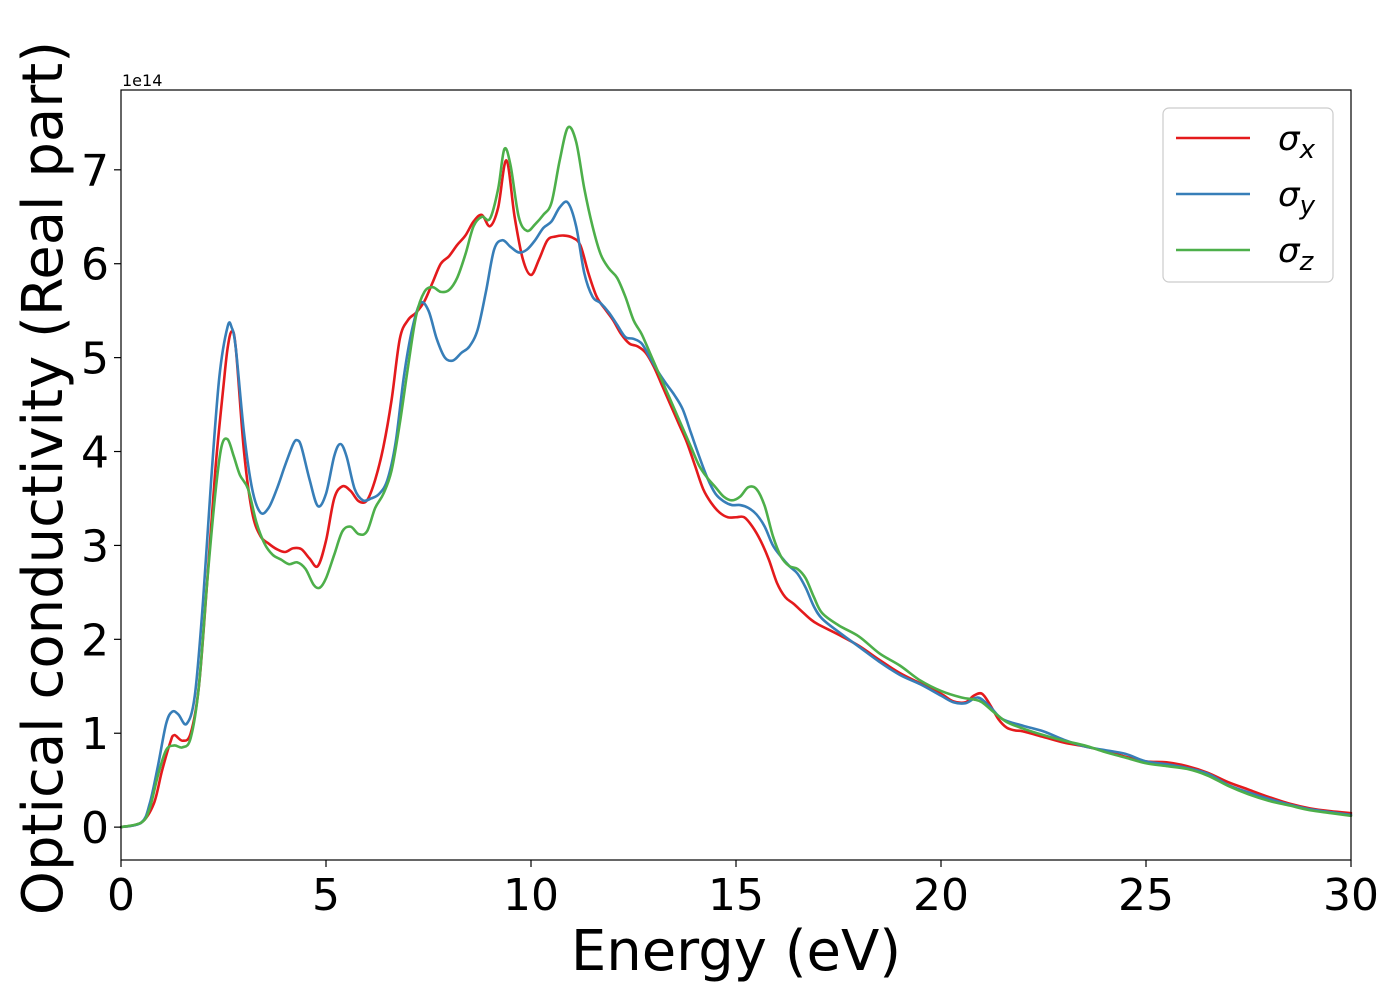  I want to click on y-axis: 0 1 2 3 4 5 6 7, so click(101, 500).